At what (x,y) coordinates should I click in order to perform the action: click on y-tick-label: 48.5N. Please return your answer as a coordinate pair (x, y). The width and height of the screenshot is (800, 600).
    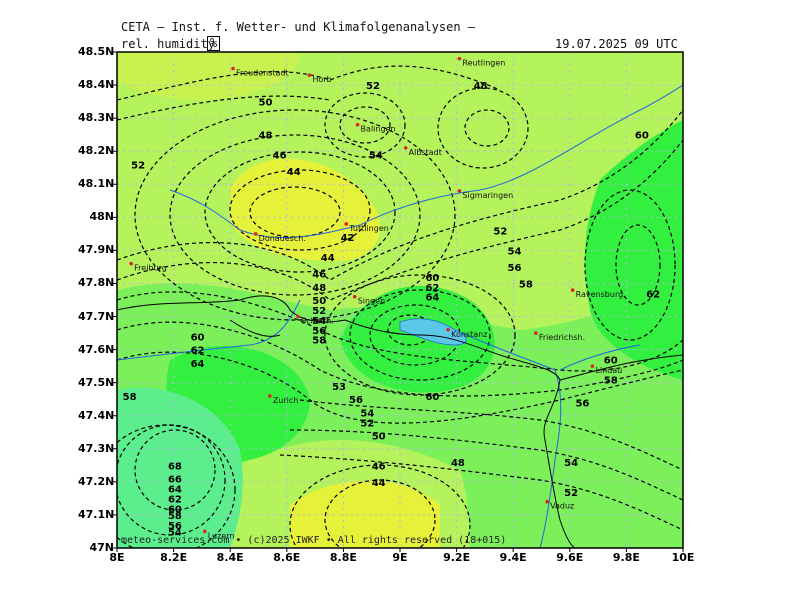
    Looking at the image, I should click on (96, 51).